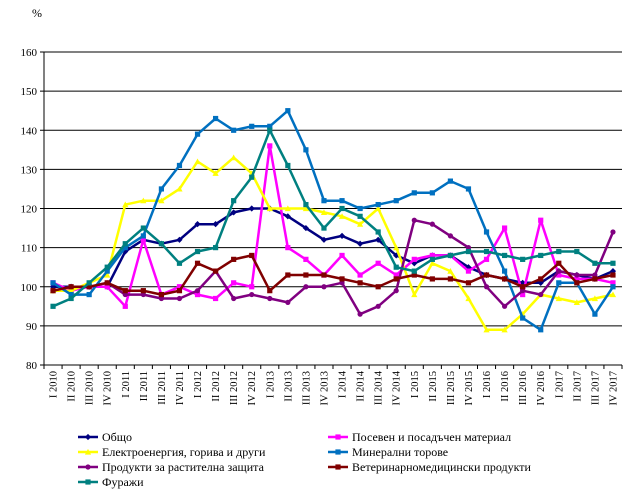  I want to click on x-tick-label: III 2012, so click(234, 388).